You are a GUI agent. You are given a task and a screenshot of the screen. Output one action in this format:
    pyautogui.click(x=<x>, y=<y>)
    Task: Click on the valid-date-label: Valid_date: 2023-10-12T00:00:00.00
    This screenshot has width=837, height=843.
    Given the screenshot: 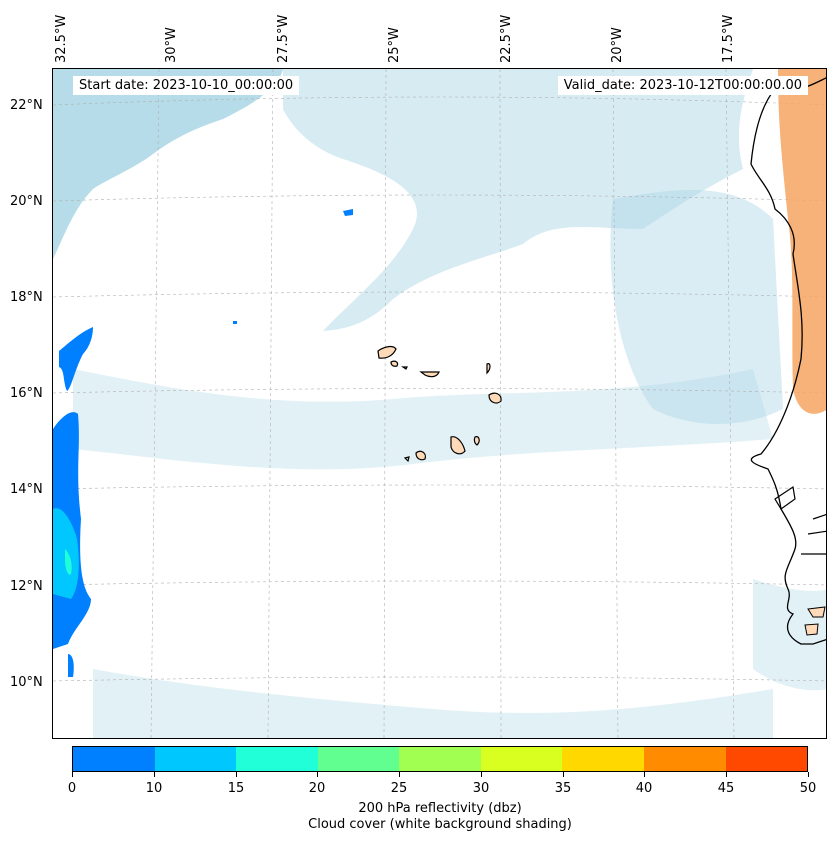 What is the action you would take?
    pyautogui.click(x=682, y=85)
    